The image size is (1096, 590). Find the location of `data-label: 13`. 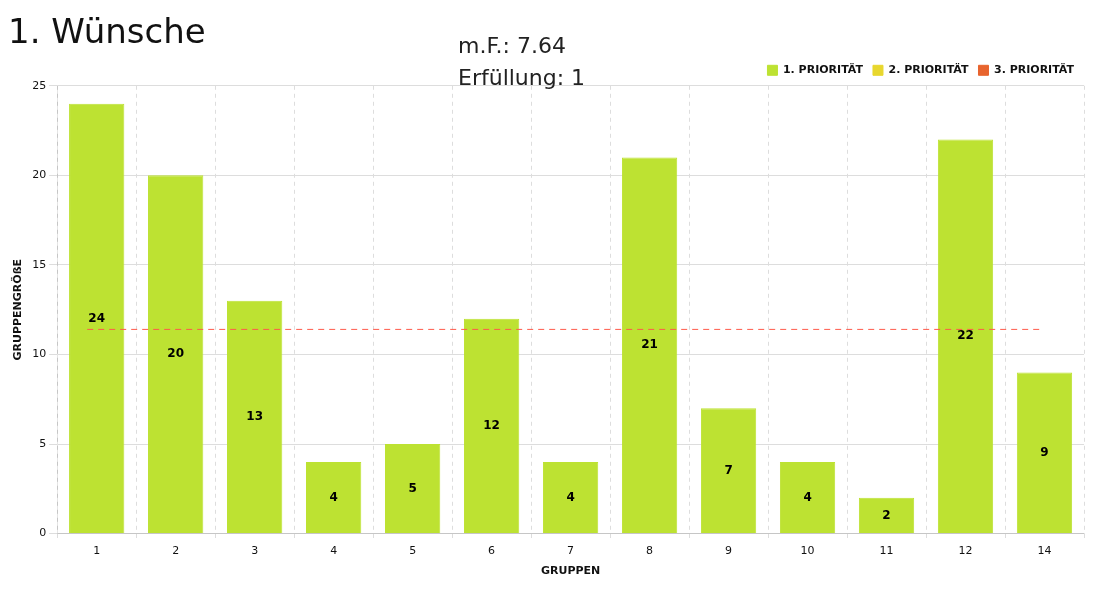

data-label: 13 is located at coordinates (255, 416).